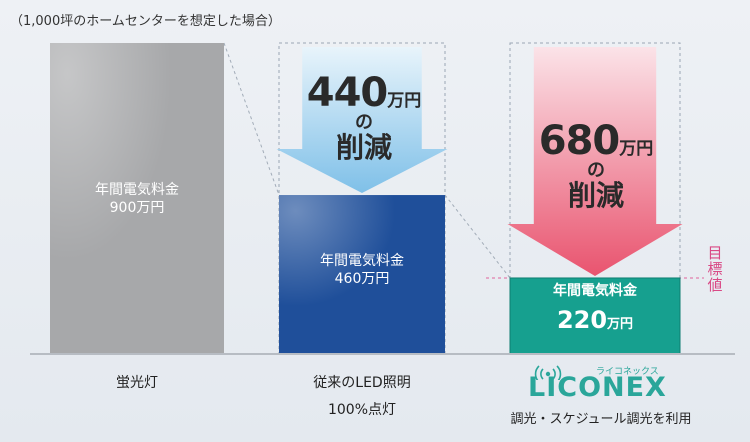 Image resolution: width=750 pixels, height=442 pixels. Describe the element at coordinates (715, 253) in the screenshot. I see `target-label-char: 目` at that location.